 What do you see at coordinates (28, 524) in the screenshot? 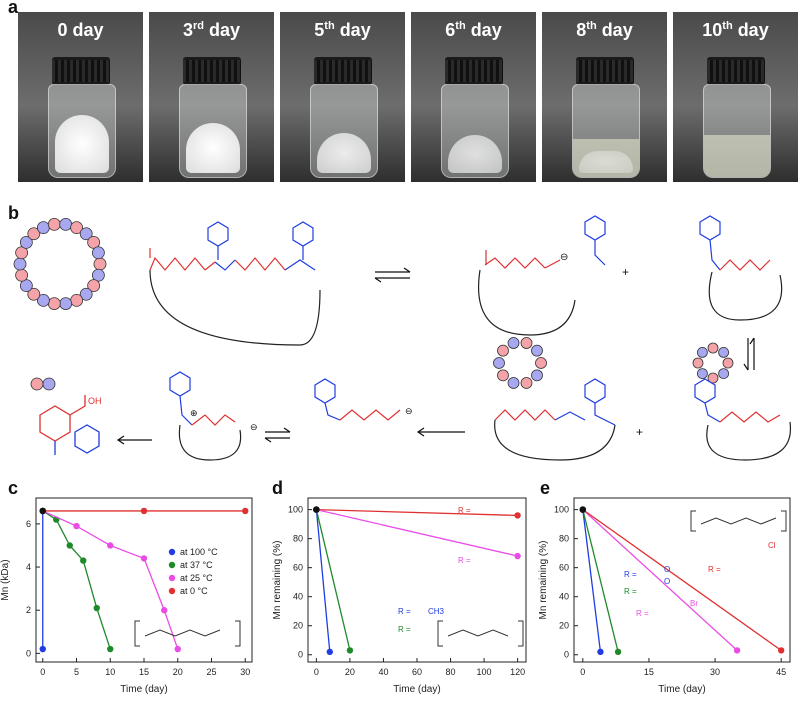
I see `y-tick-label: 6` at bounding box center [28, 524].